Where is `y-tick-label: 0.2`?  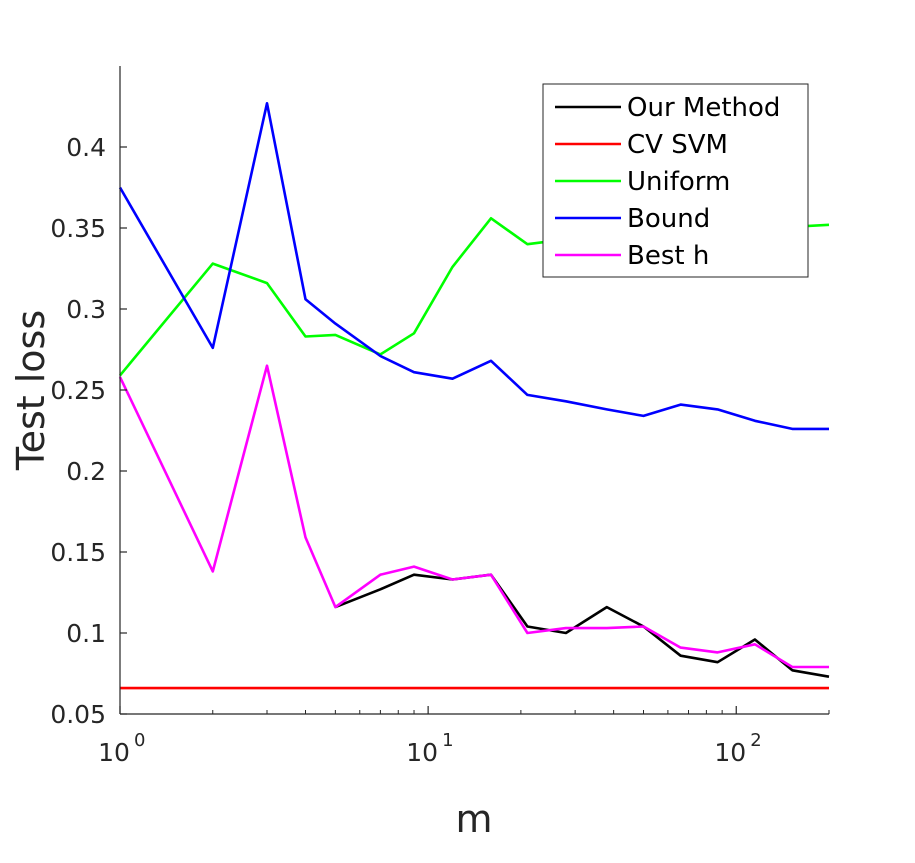
y-tick-label: 0.2 is located at coordinates (86, 471).